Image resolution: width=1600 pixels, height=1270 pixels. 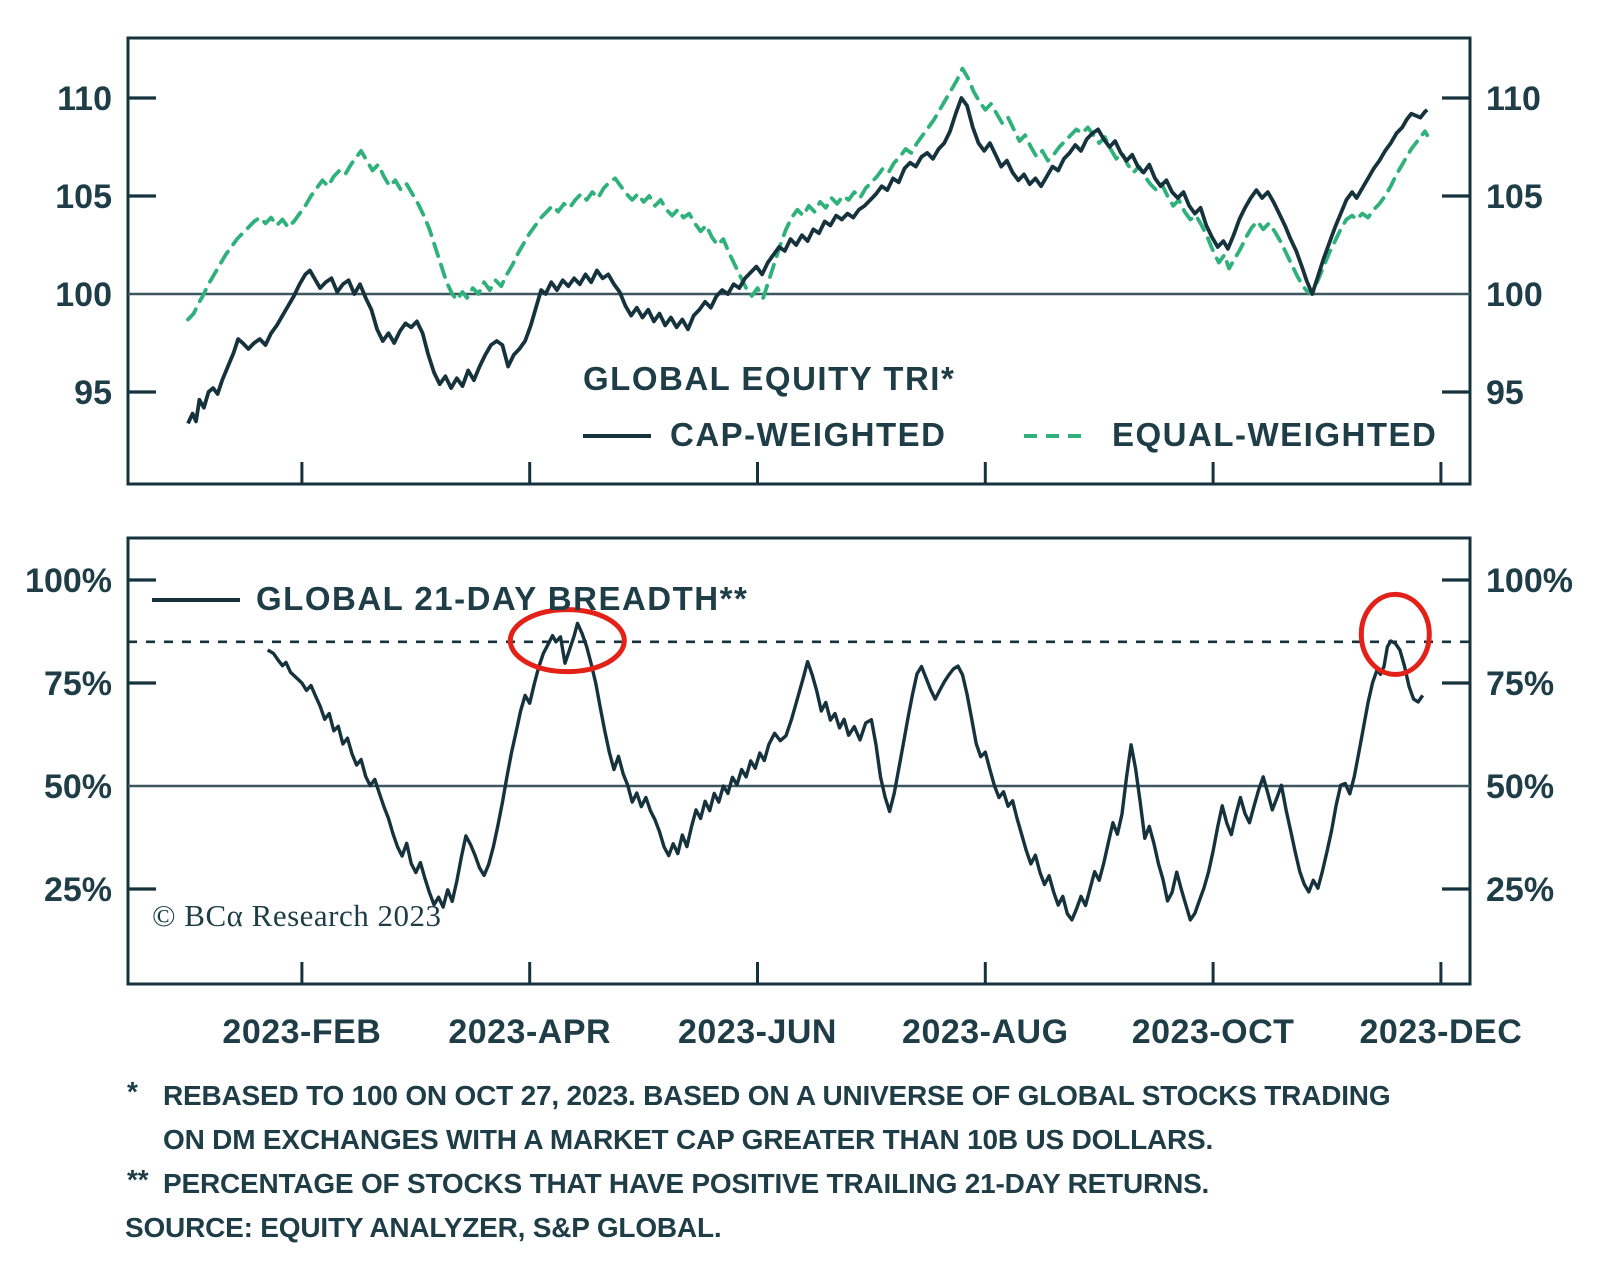 I want to click on bottom-ytick-label-right-25: 25%, so click(x=1520, y=890).